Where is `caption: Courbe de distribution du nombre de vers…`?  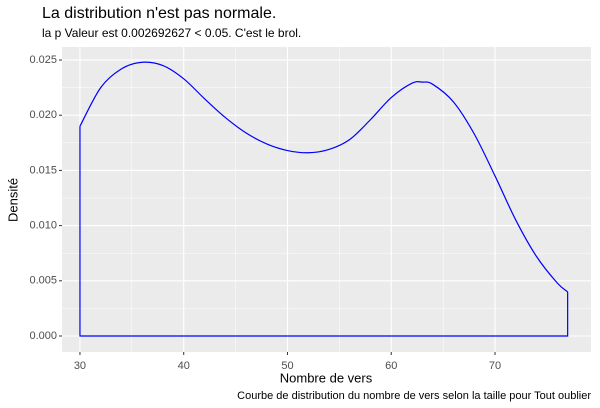
caption: Courbe de distribution du nombre de vers… is located at coordinates (414, 396).